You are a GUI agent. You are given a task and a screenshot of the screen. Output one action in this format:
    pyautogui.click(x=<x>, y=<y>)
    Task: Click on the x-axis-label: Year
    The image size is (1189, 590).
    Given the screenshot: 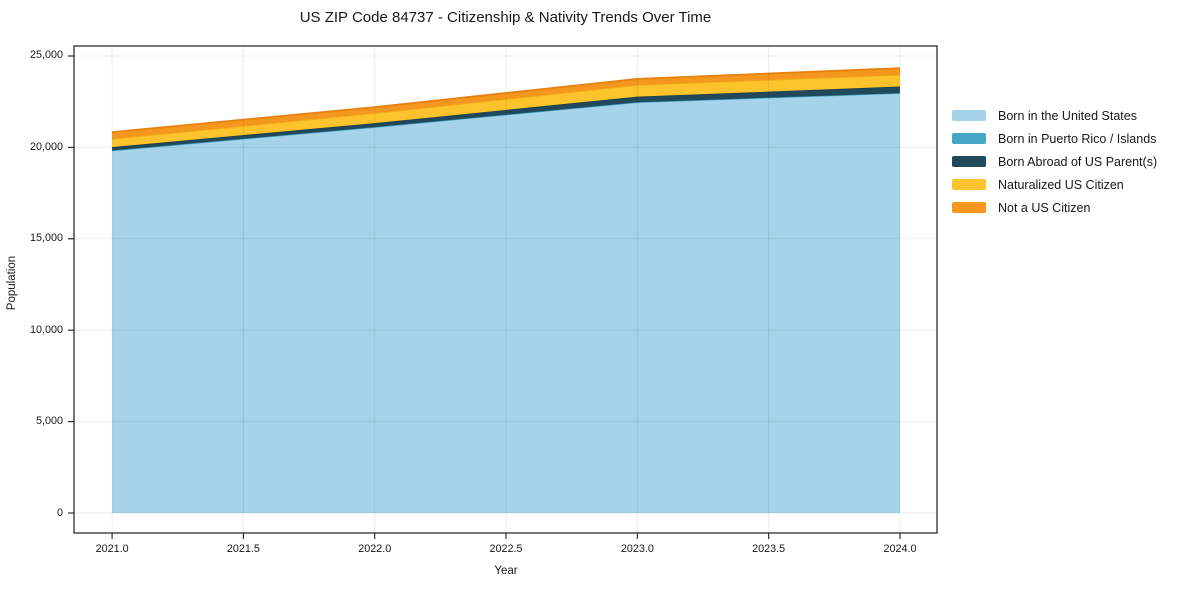 What is the action you would take?
    pyautogui.click(x=506, y=571)
    